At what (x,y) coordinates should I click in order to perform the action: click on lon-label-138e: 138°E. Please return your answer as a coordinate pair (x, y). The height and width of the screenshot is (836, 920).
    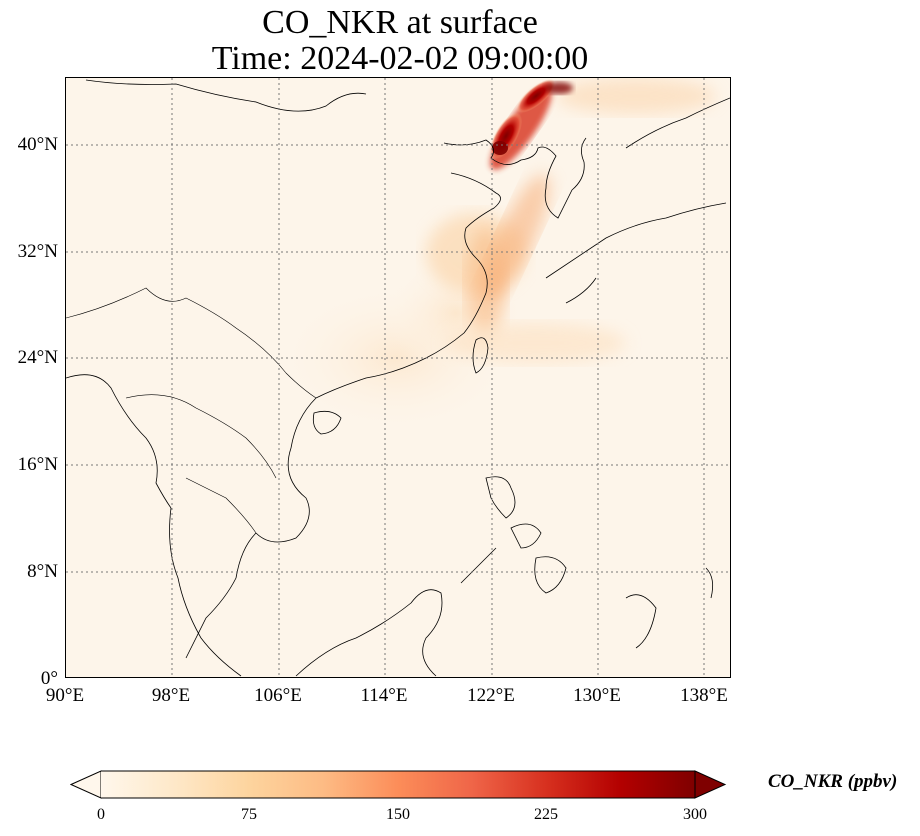
    Looking at the image, I should click on (704, 695).